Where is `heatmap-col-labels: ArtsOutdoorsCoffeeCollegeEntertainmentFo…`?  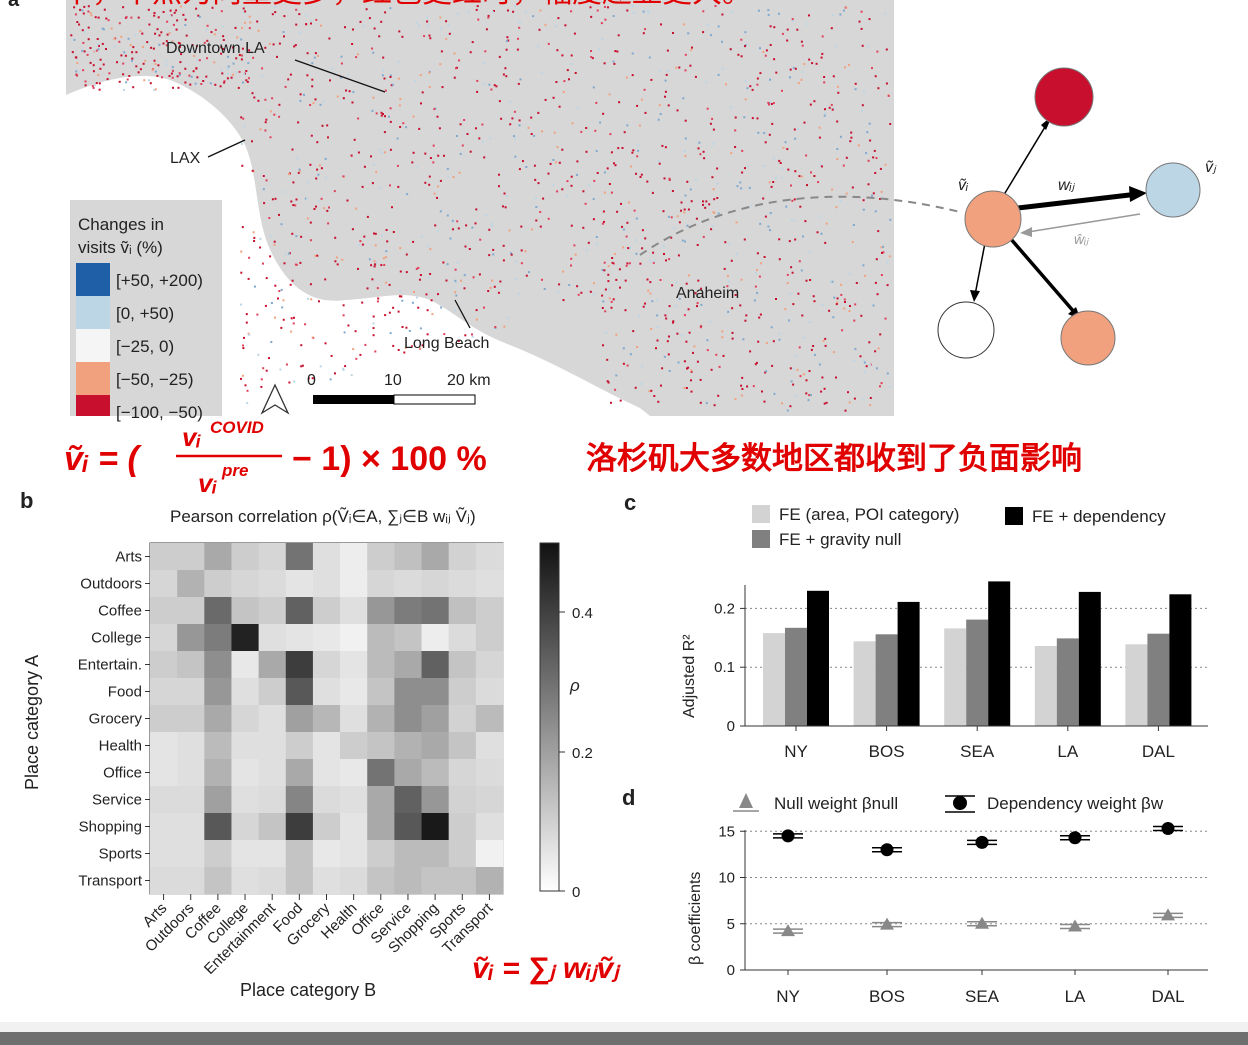
heatmap-col-labels: ArtsOutdoorsCoffeeCollegeEntertainmentFo… is located at coordinates (318, 936).